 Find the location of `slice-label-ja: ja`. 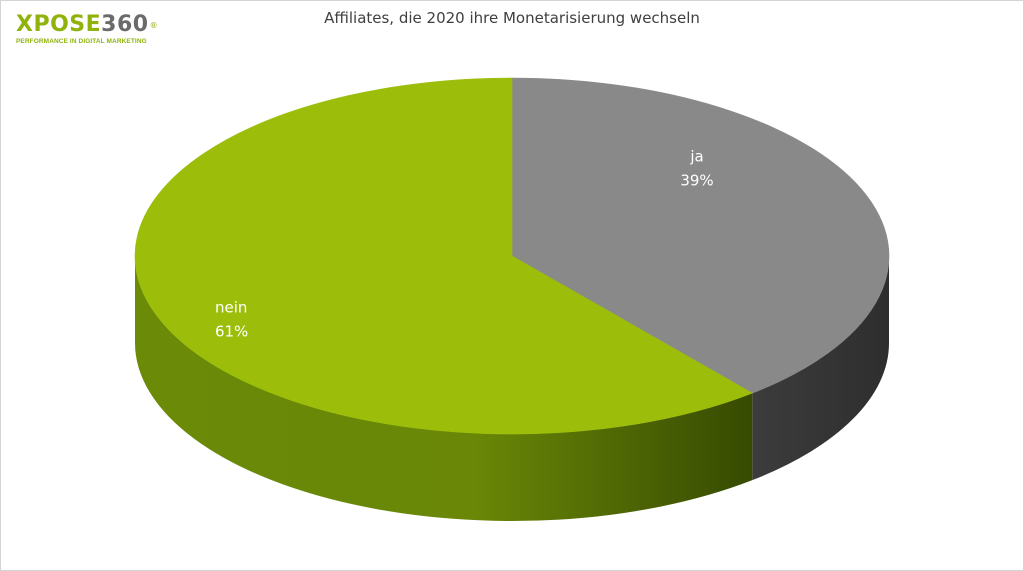

slice-label-ja: ja is located at coordinates (696, 156).